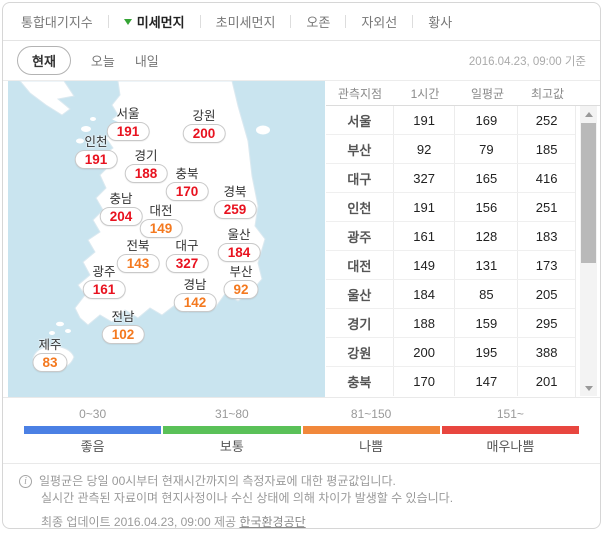 Image resolution: width=603 pixels, height=535 pixels. I want to click on cell-region: 부산, so click(360, 149).